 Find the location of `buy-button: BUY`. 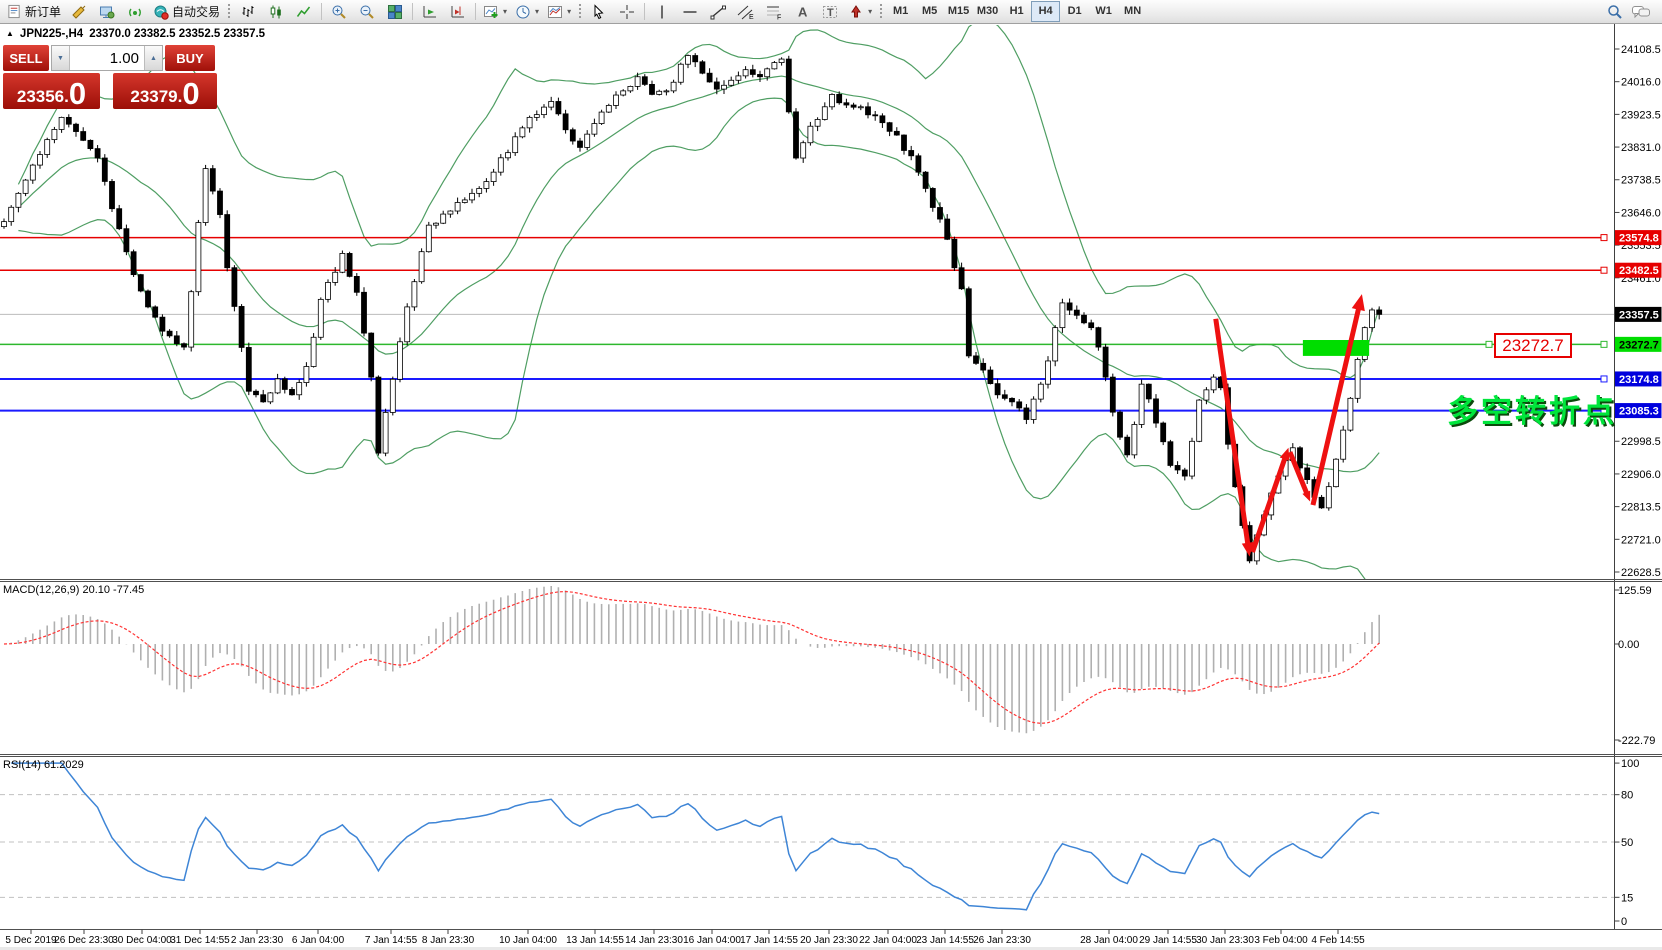

buy-button: BUY is located at coordinates (190, 58).